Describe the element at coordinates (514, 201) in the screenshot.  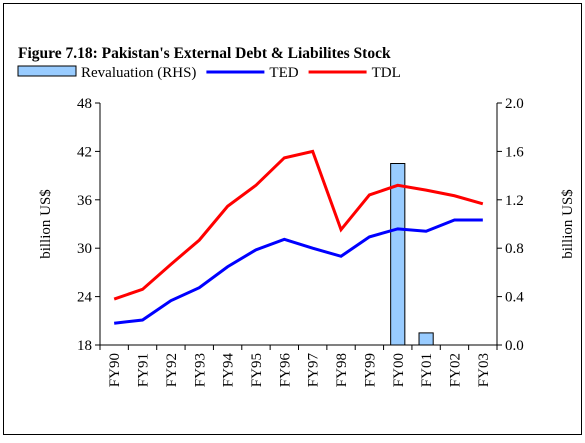
I see `y2-tick-label: 1.2` at that location.